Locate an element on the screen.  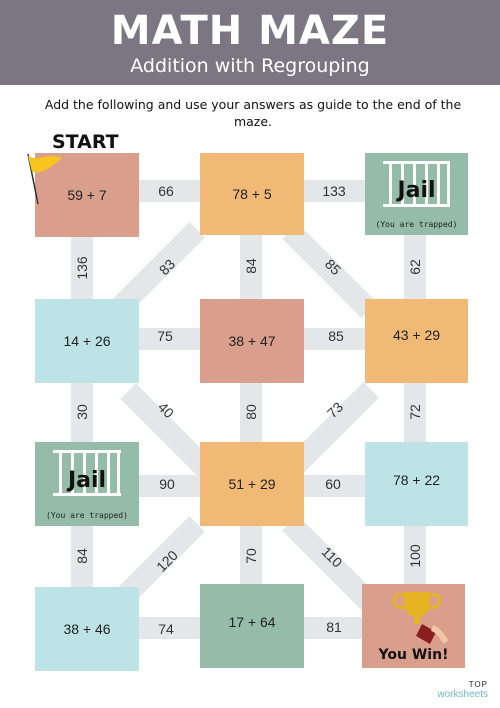
cell-problem: 51 + 29 is located at coordinates (252, 484).